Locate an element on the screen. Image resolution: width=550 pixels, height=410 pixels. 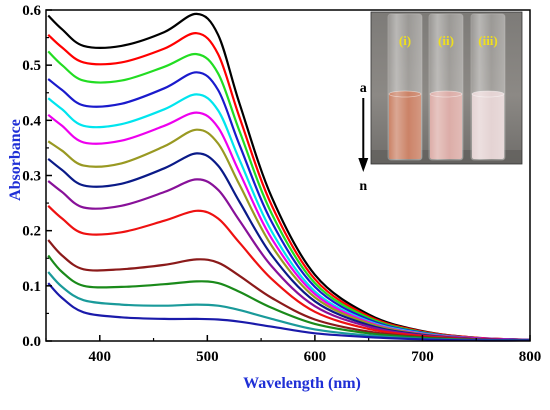
vials-group: (i) (ii) (iii) is located at coordinates (446, 87).